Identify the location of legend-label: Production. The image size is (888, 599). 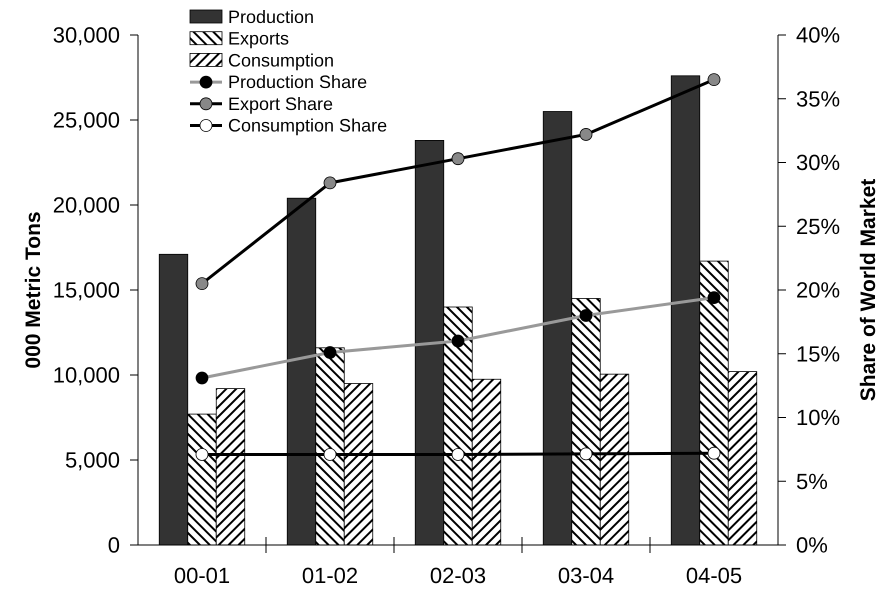
(271, 17).